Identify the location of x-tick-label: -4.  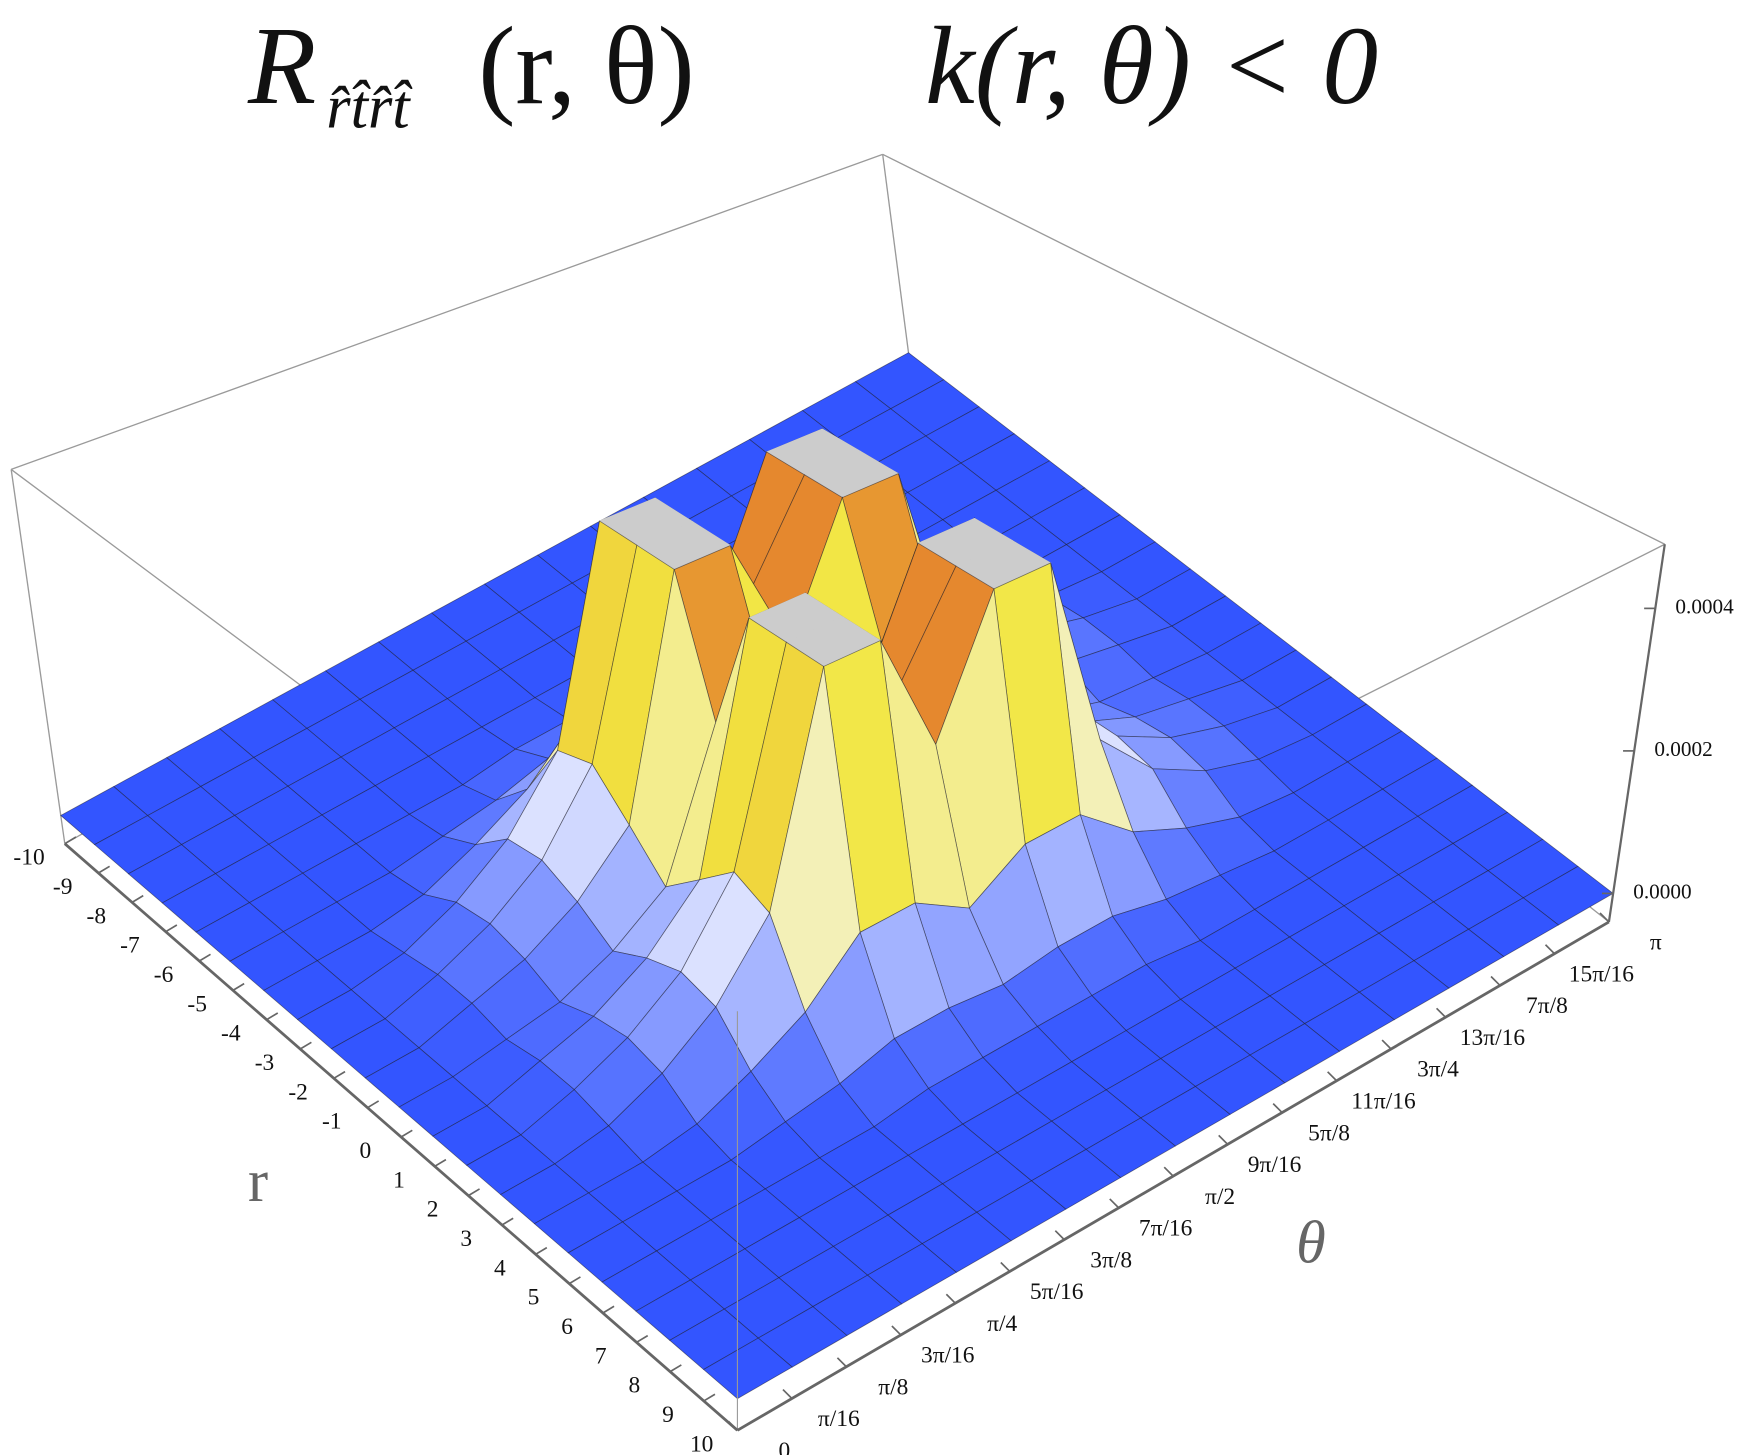
(231, 1034).